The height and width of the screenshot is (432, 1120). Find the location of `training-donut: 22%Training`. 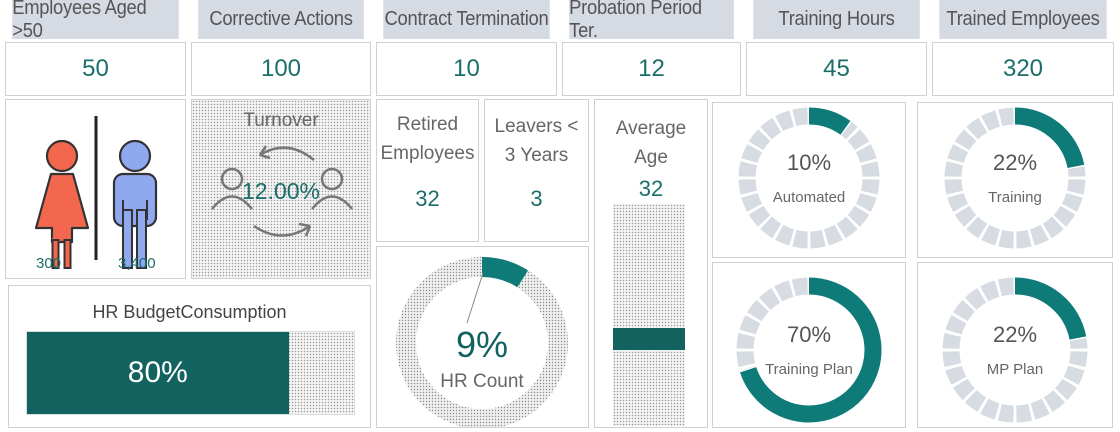

training-donut: 22%Training is located at coordinates (1015, 180).